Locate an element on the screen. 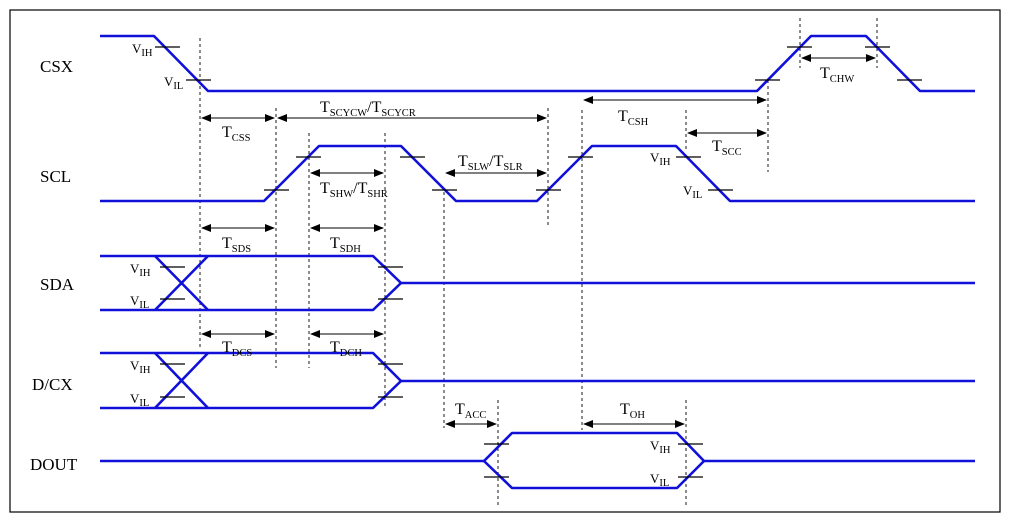  tscc-label: TSCC is located at coordinates (727, 148).